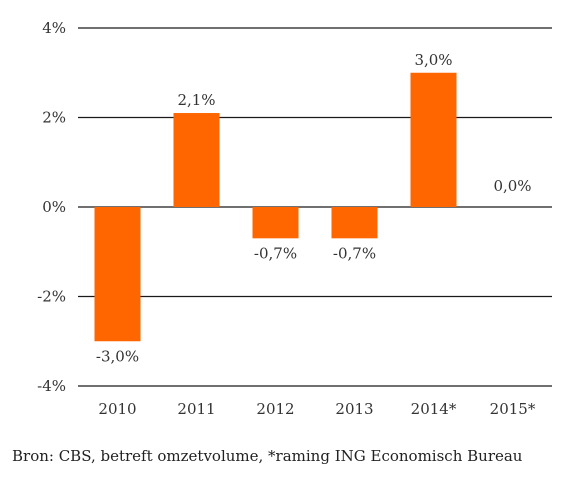  I want to click on x-tick-label: 2012, so click(275, 409).